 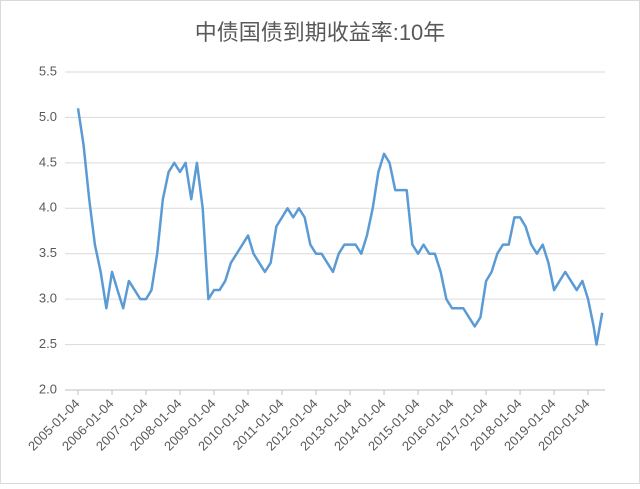 What do you see at coordinates (48, 70) in the screenshot?
I see `y-tick-label: 5.5` at bounding box center [48, 70].